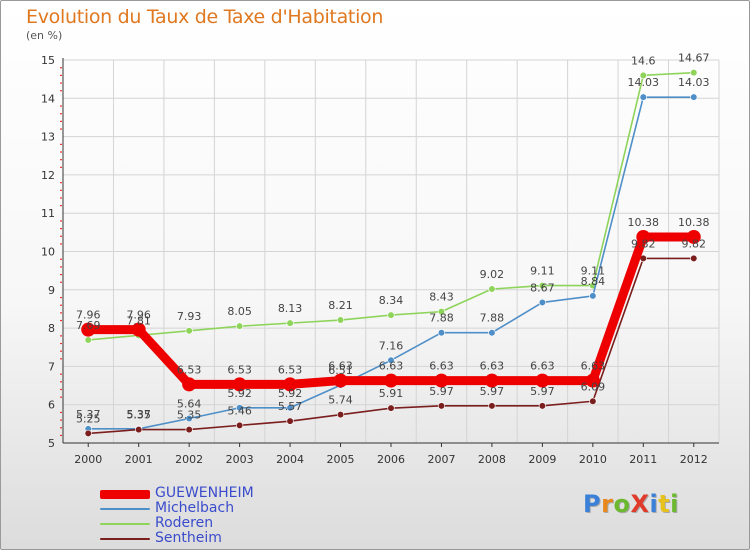 The image size is (750, 550). I want to click on proxiti-logo: ProXiti, so click(631, 504).